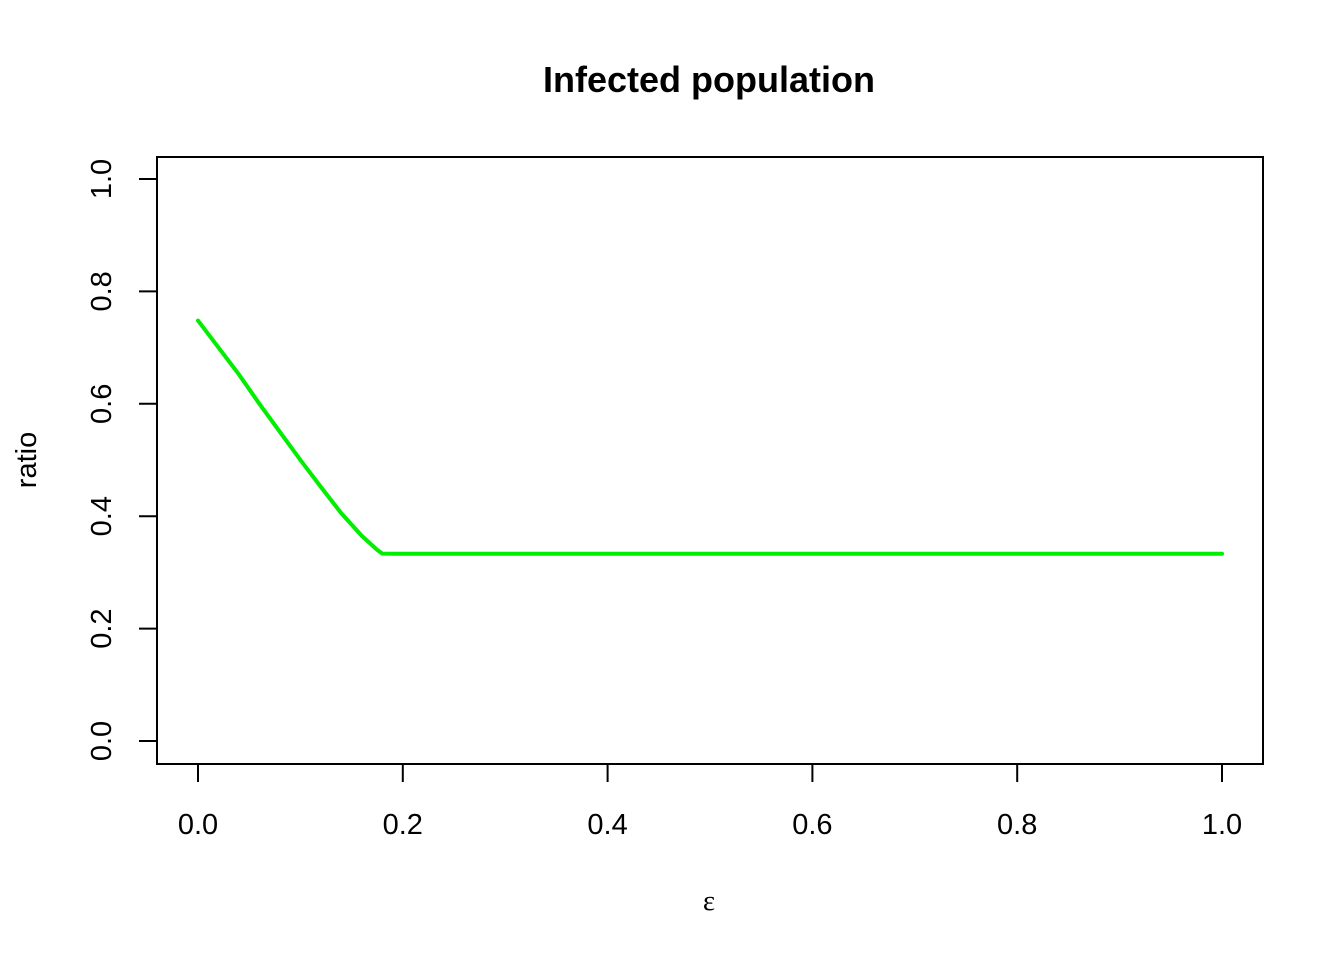 The image size is (1344, 960). What do you see at coordinates (710, 802) in the screenshot?
I see `x-axis: 0.0 0.2 0.4 0.6 0.8 1.0` at bounding box center [710, 802].